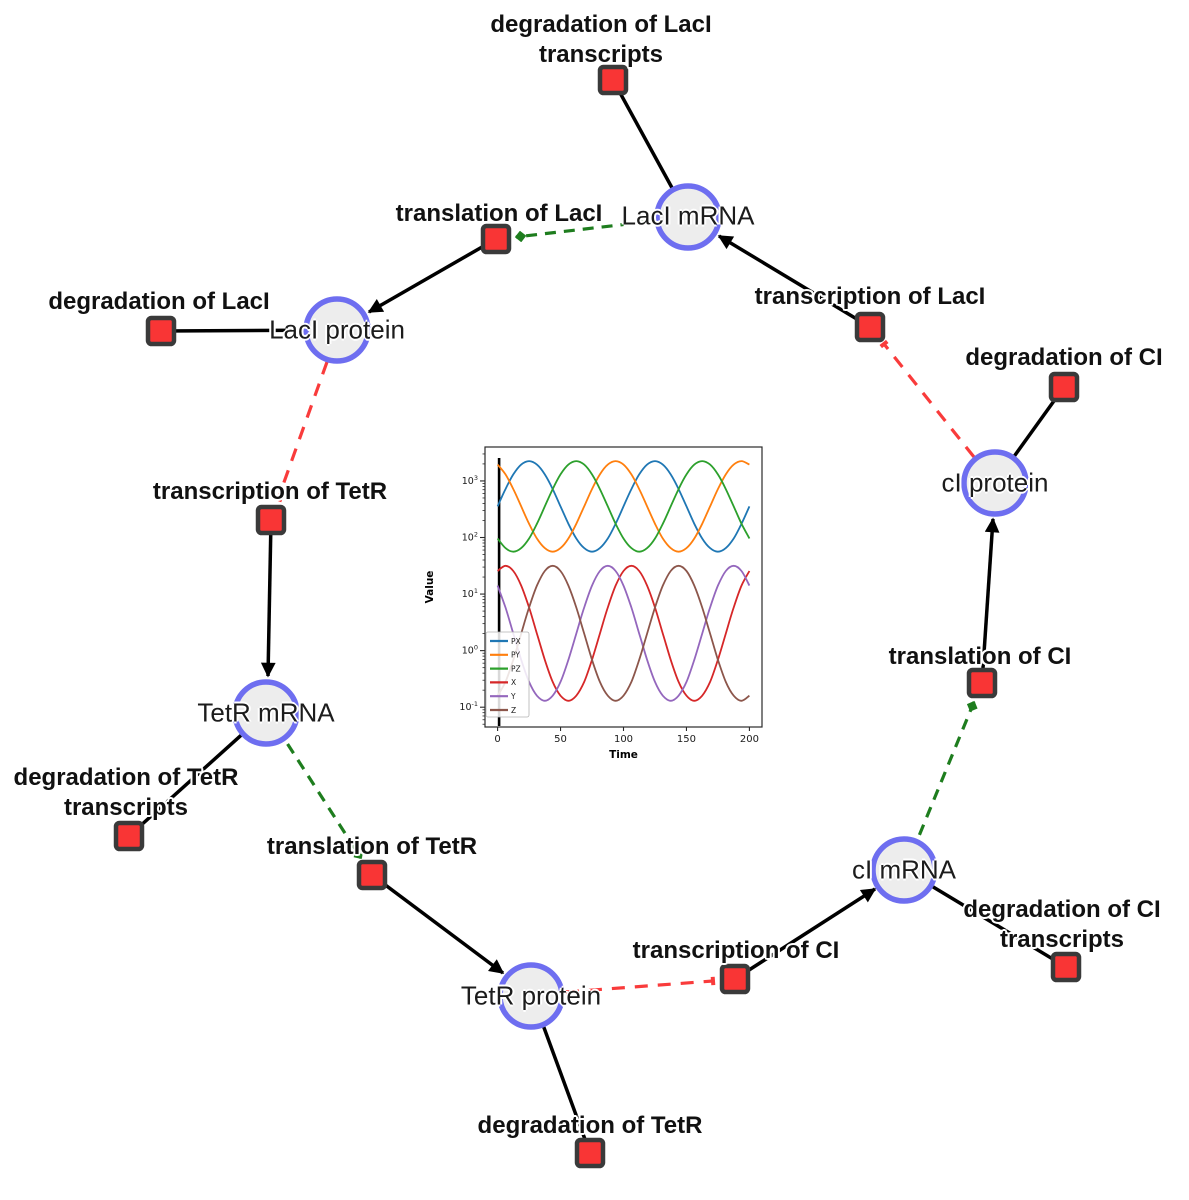 The width and height of the screenshot is (1189, 1200). I want to click on edge-translation-of-tetR-to-tetR-protein, so click(437, 924).